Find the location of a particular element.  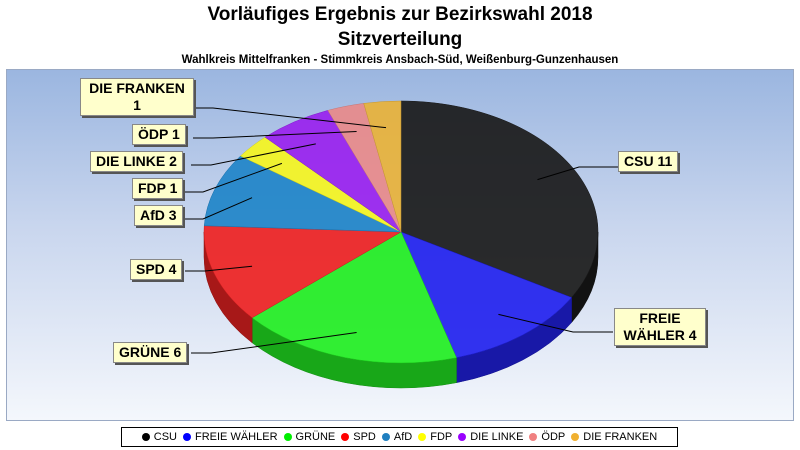

callout-freie-waehler-text: FREIE WÄHLER 4 is located at coordinates (660, 326).